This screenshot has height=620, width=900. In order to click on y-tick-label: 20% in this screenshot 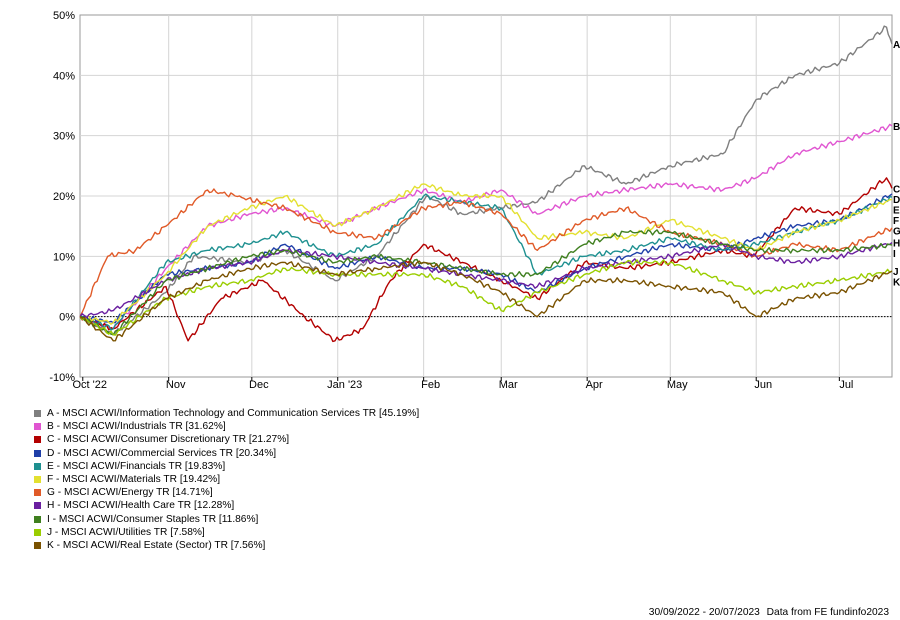, I will do `click(64, 197)`.